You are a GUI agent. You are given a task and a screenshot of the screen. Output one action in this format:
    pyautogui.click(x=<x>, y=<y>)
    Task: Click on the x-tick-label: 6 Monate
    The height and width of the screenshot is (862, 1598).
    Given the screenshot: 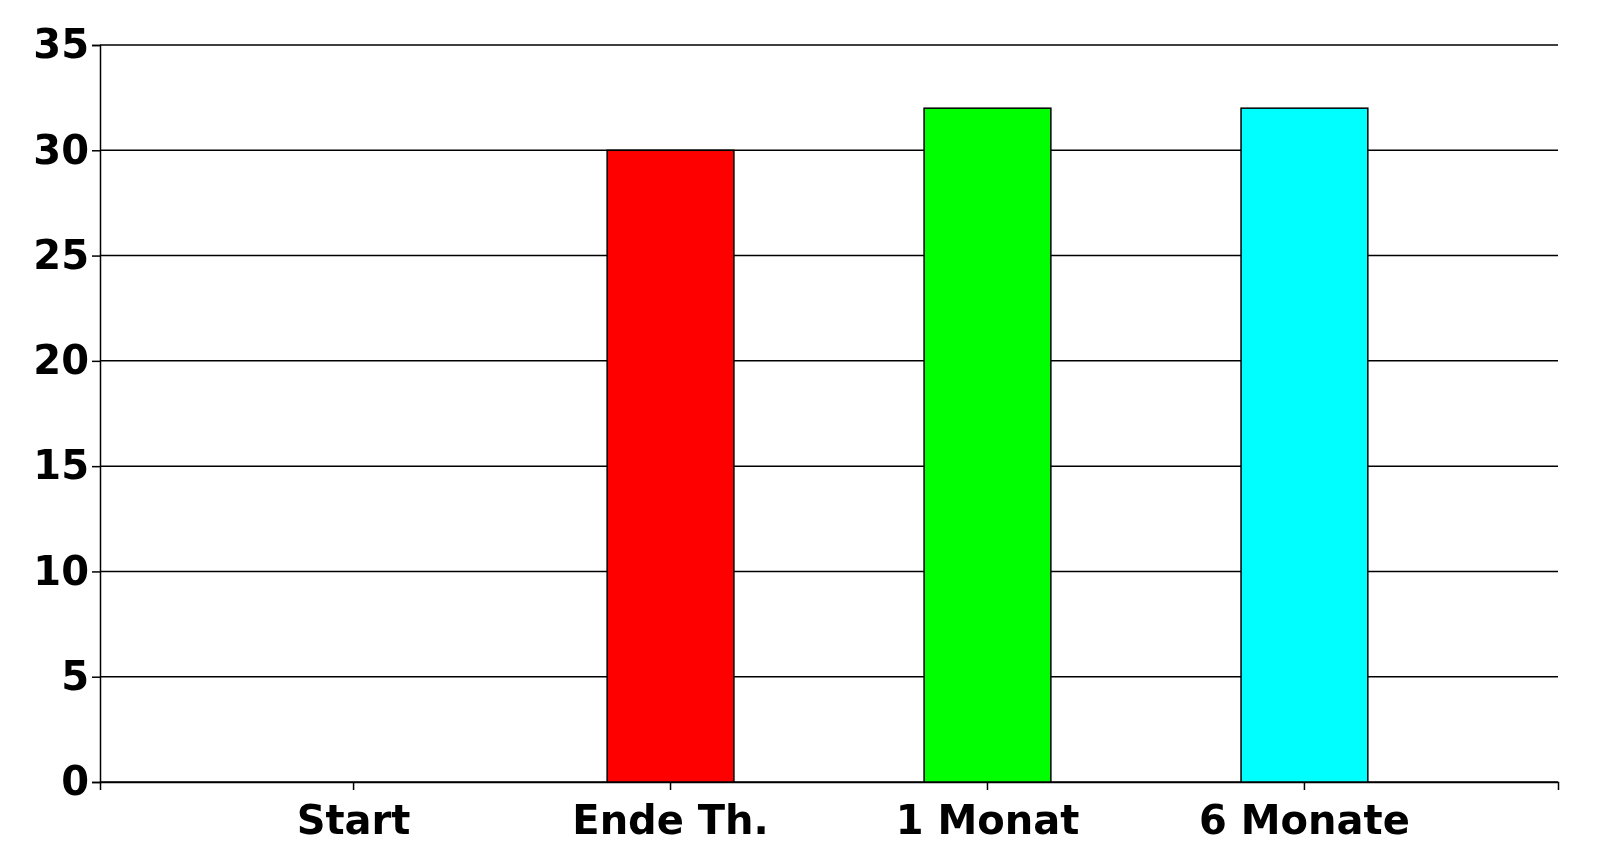 What is the action you would take?
    pyautogui.click(x=1304, y=820)
    